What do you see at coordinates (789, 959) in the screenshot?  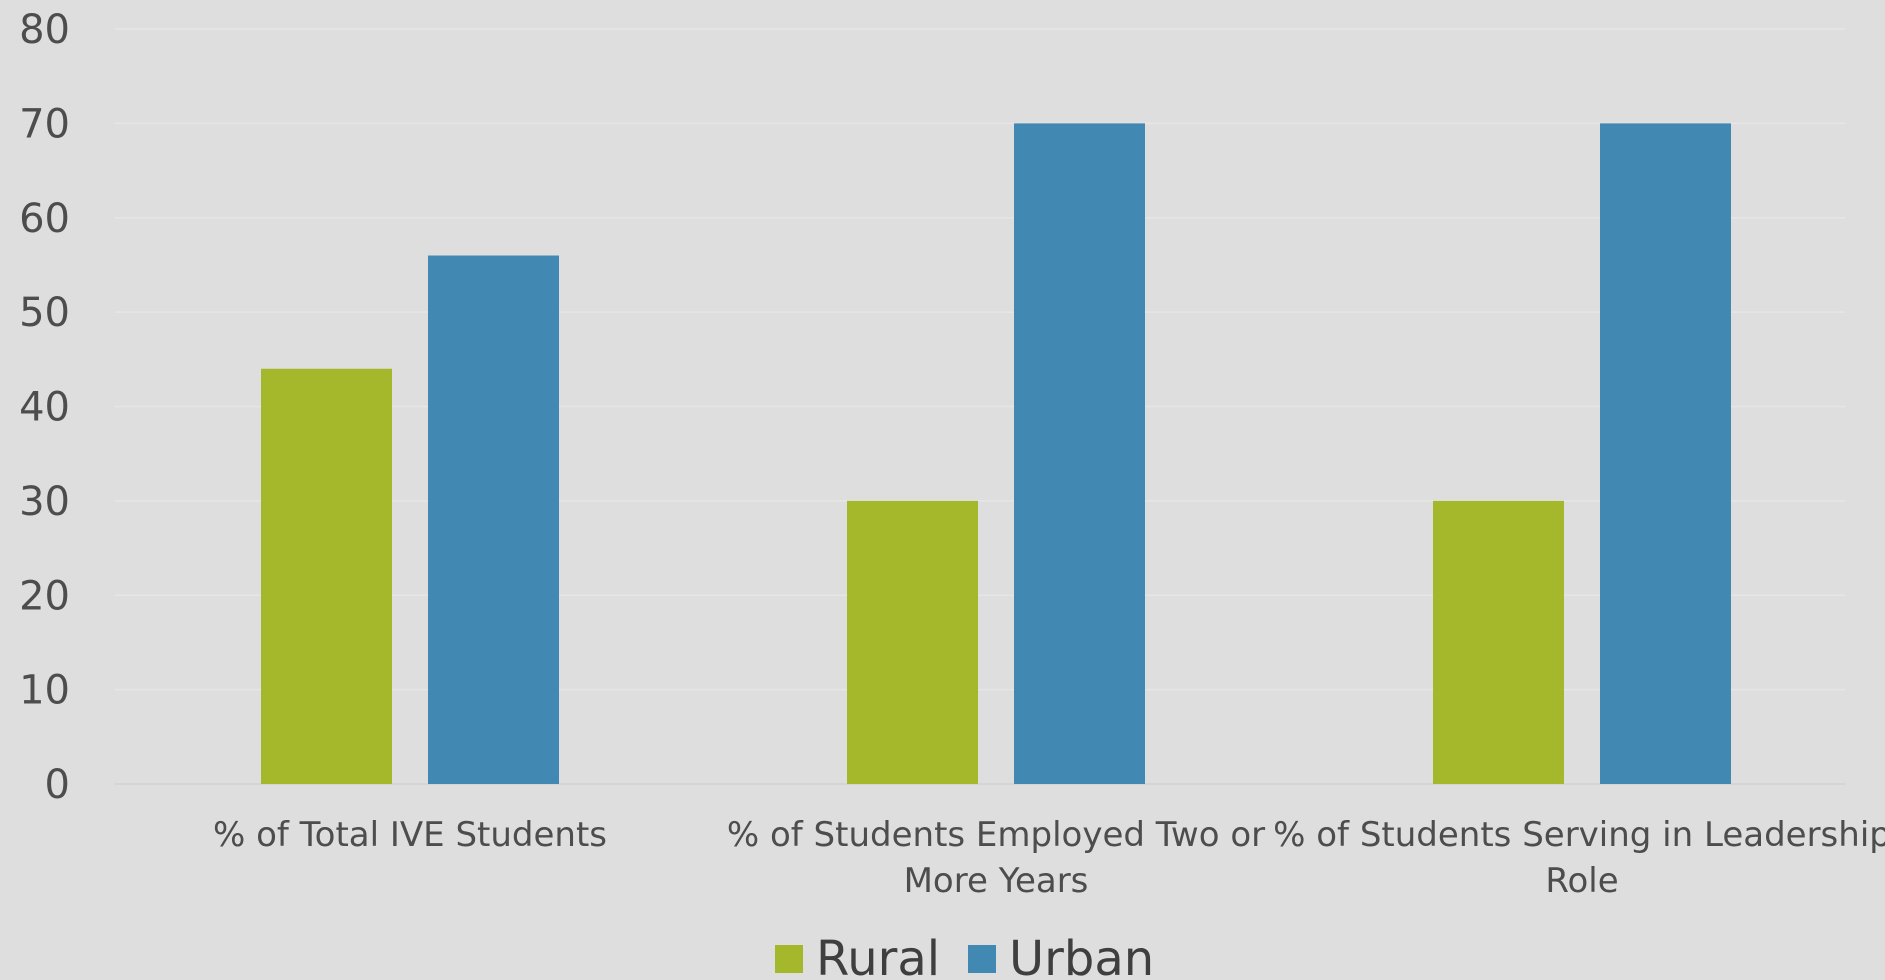 I see `legend-swatch-rural` at bounding box center [789, 959].